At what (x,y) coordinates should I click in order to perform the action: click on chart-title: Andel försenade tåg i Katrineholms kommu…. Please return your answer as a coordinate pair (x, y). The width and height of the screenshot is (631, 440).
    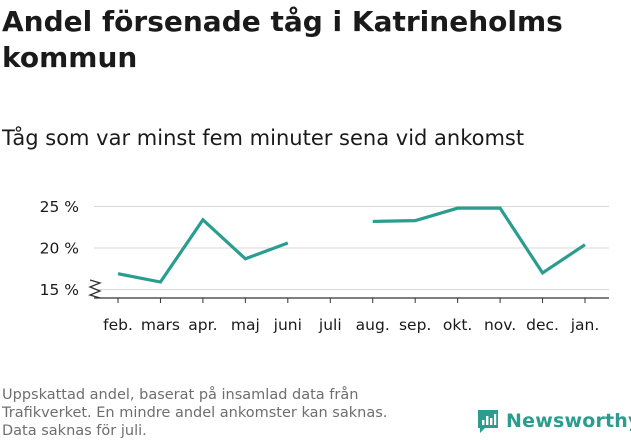
    Looking at the image, I should click on (282, 39).